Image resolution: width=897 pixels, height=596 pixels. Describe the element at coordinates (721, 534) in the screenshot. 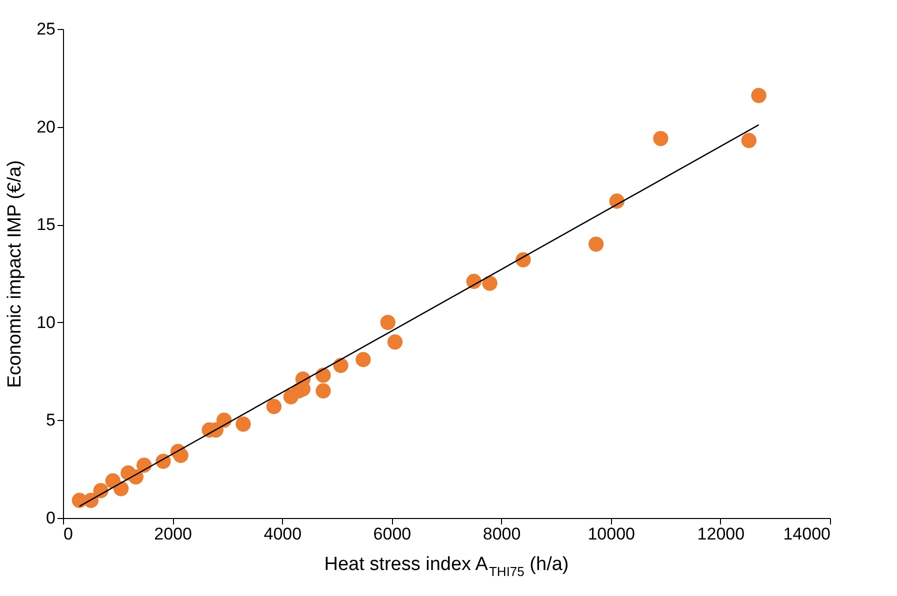

I see `x-tick-label: 12000` at that location.